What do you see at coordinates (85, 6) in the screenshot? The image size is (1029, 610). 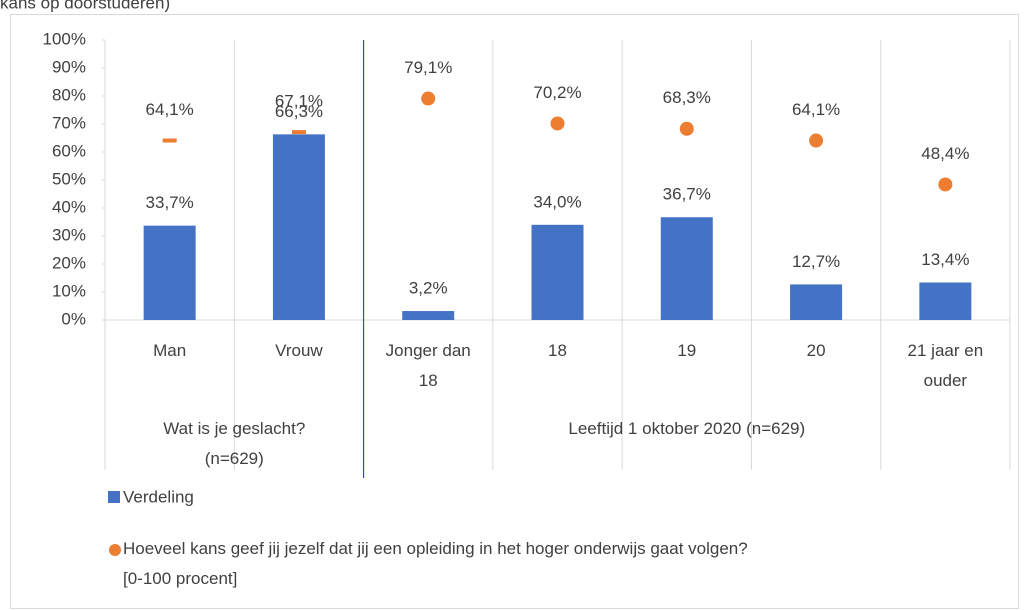 I see `chart-title: kans op doorstuderen)` at bounding box center [85, 6].